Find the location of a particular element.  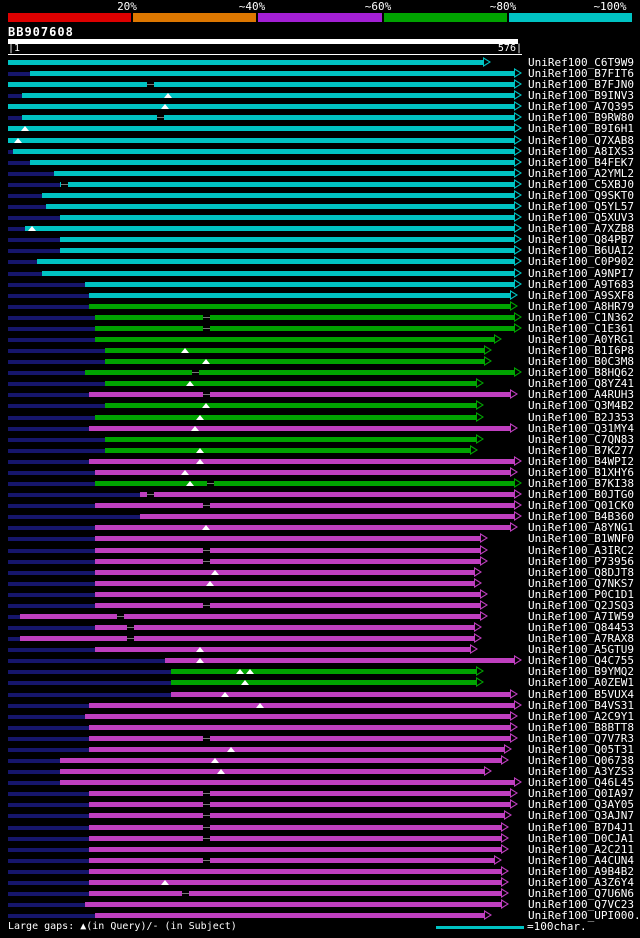

subject-label: UniRef100_B5VUX4 is located at coordinates (581, 694).